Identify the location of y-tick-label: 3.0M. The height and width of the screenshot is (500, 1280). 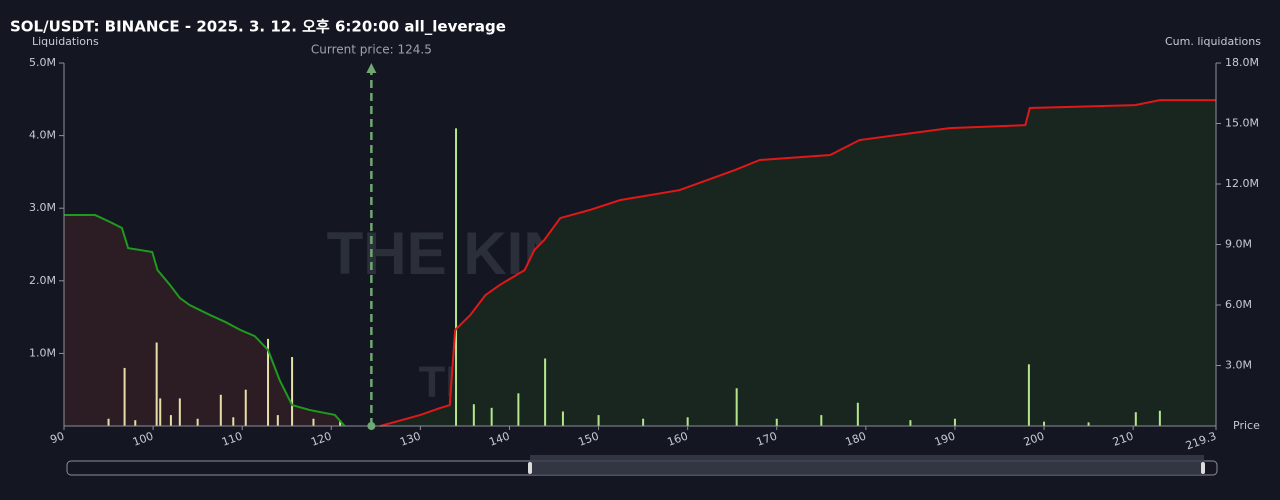
(42, 207).